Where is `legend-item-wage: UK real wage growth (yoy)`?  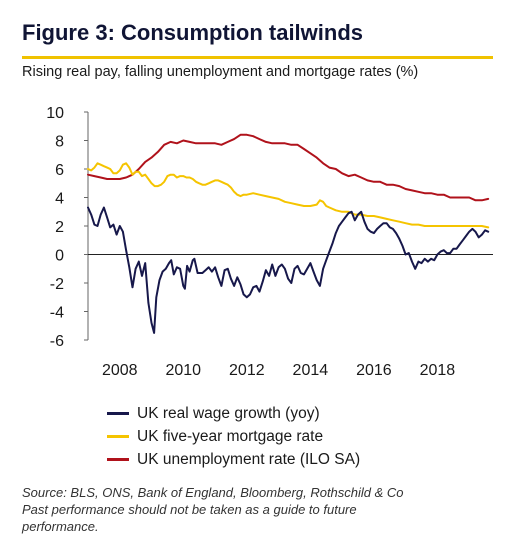
legend-item-wage: UK real wage growth (yoy) is located at coordinates (233, 413).